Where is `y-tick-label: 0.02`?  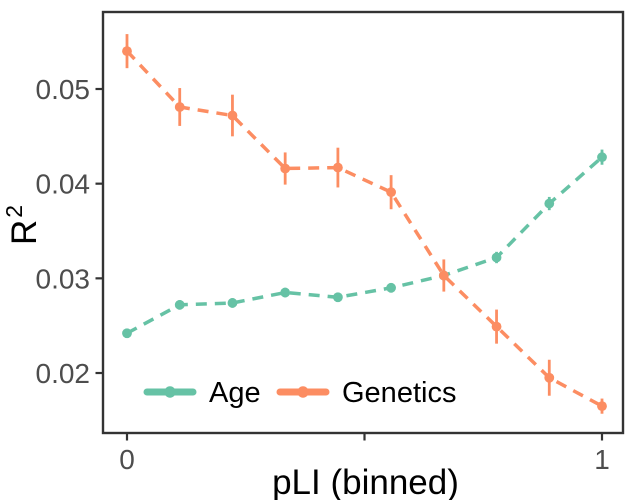
y-tick-label: 0.02 is located at coordinates (63, 373).